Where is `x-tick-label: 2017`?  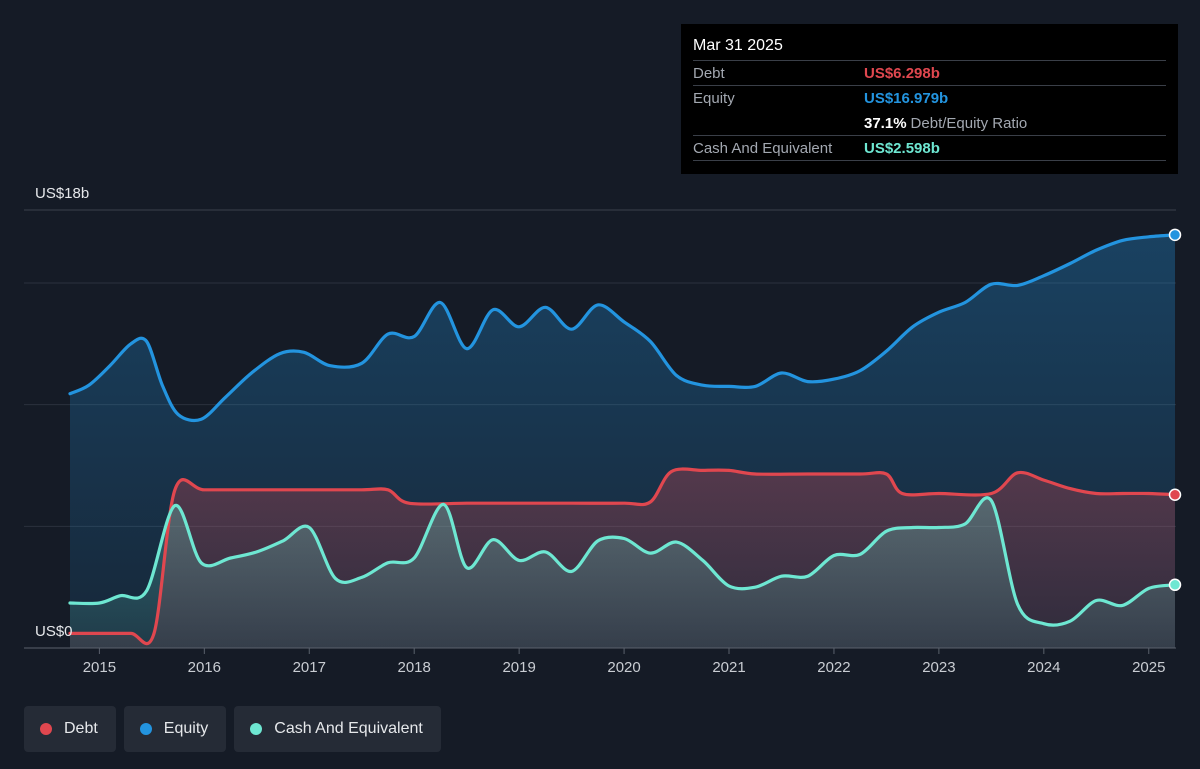 x-tick-label: 2017 is located at coordinates (309, 667).